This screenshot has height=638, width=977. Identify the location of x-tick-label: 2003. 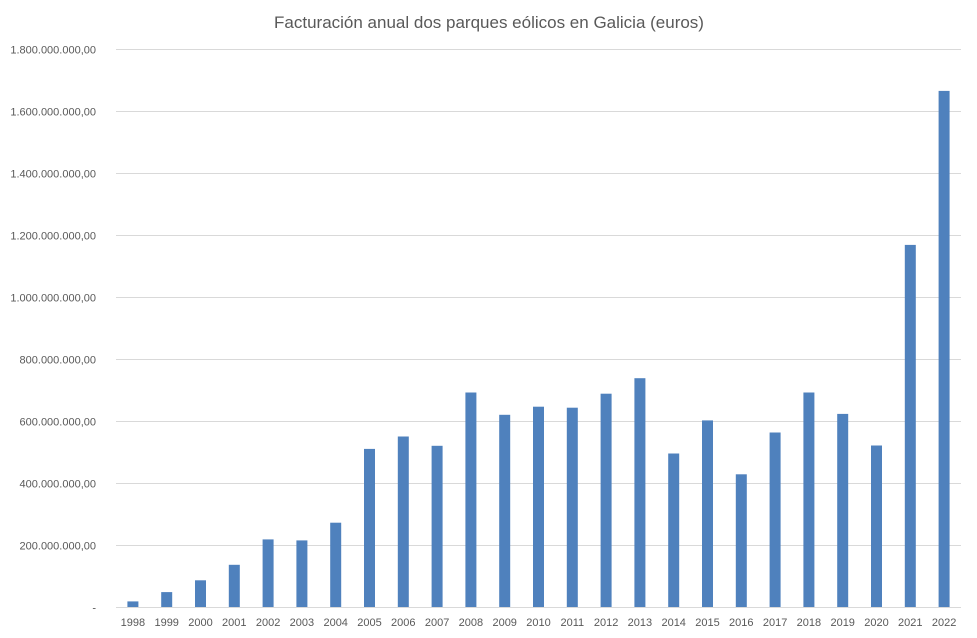
(302, 623).